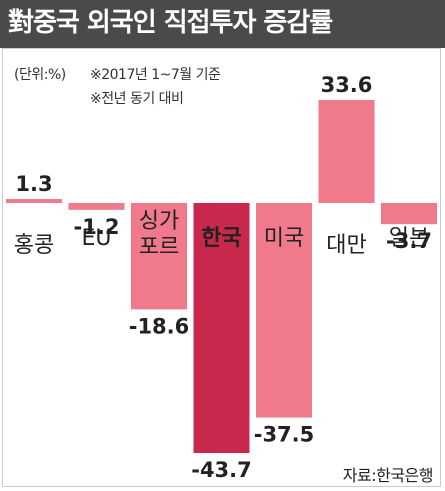 Image resolution: width=445 pixels, height=491 pixels. I want to click on value-label-0: 1.3, so click(33, 184).